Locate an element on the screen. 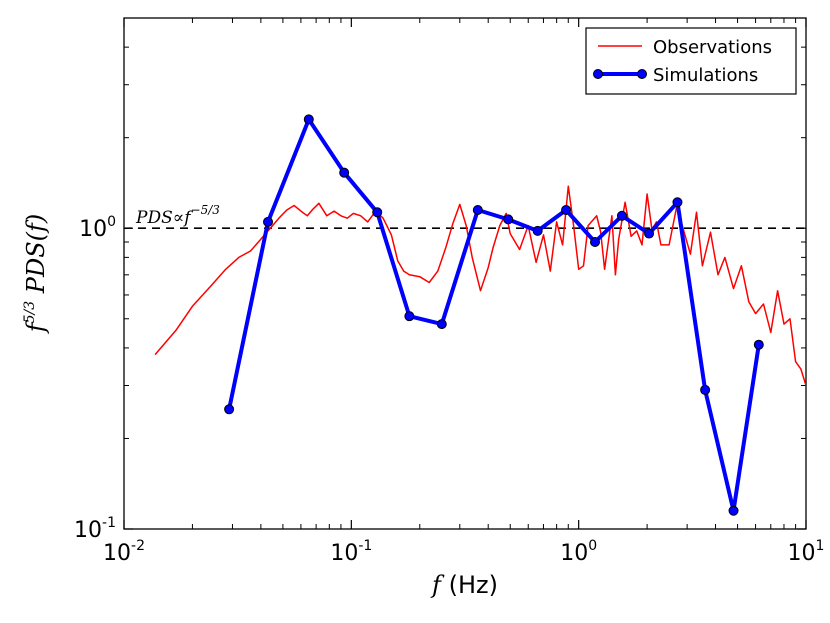 This screenshot has width=830, height=623. x-tick-label: 10¹ is located at coordinates (806, 552).